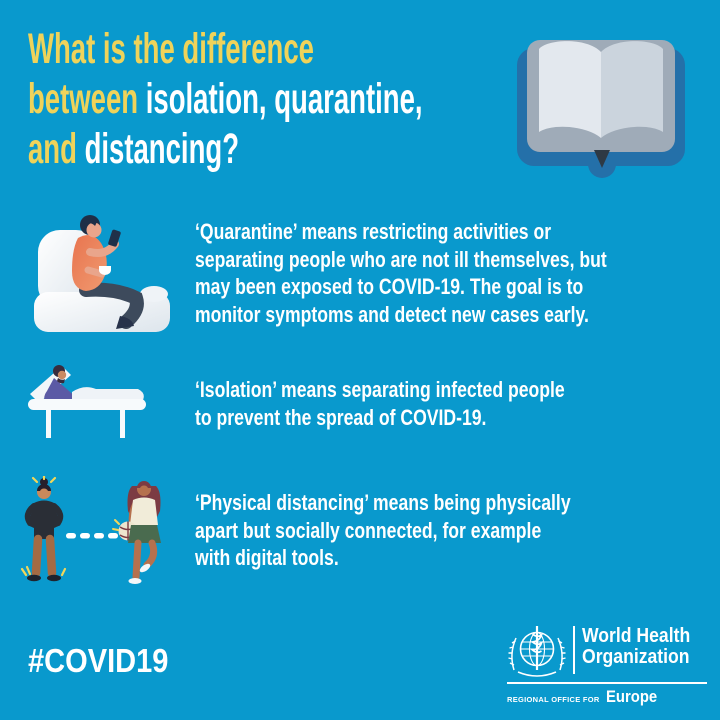 This screenshot has width=720, height=720. What do you see at coordinates (601, 109) in the screenshot?
I see `open-book-icon-svg` at bounding box center [601, 109].